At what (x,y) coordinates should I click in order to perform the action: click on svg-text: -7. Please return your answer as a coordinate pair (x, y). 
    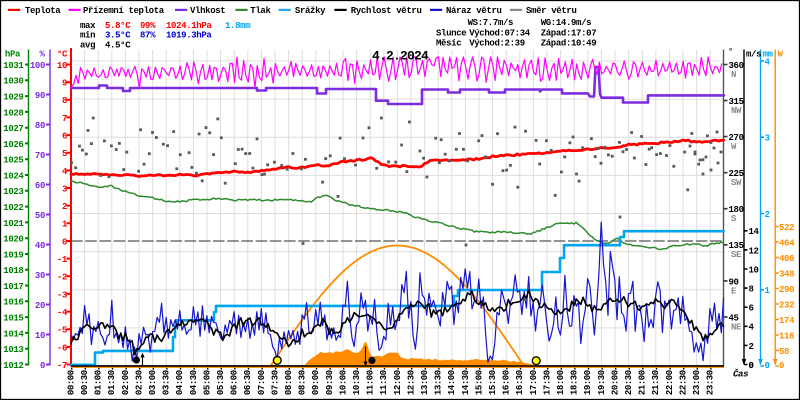
    Looking at the image, I should click on (62, 366).